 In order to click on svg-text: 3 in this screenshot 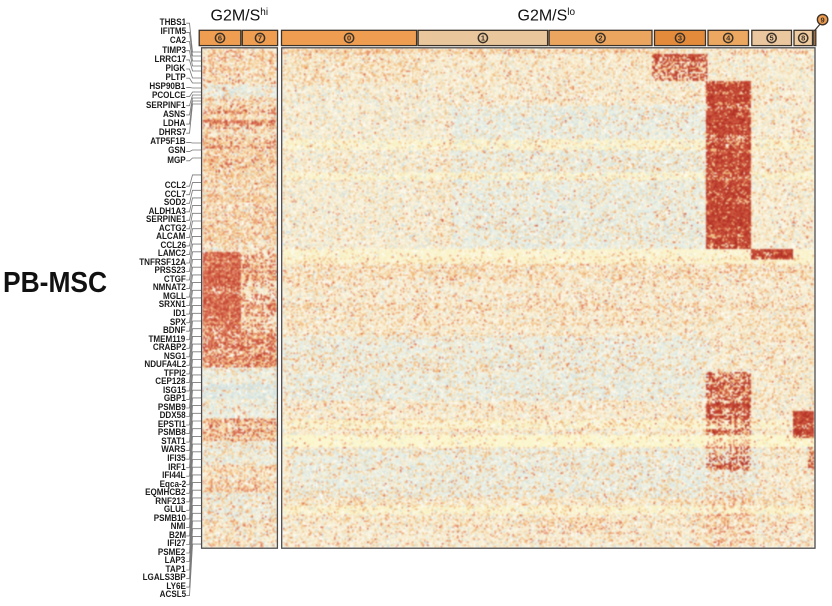, I will do `click(680, 38)`.